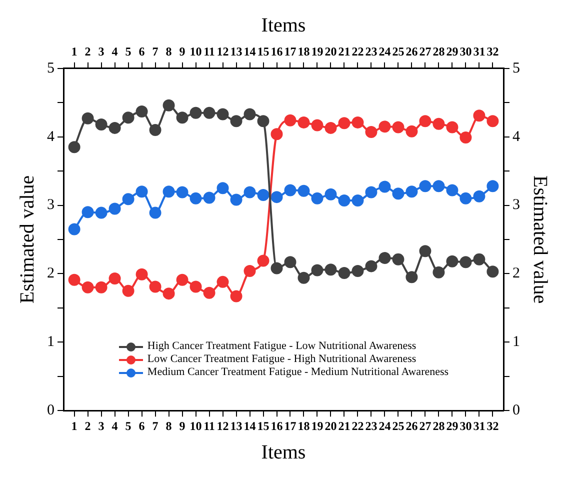  I want to click on x-tick-label: 32, so click(492, 425).